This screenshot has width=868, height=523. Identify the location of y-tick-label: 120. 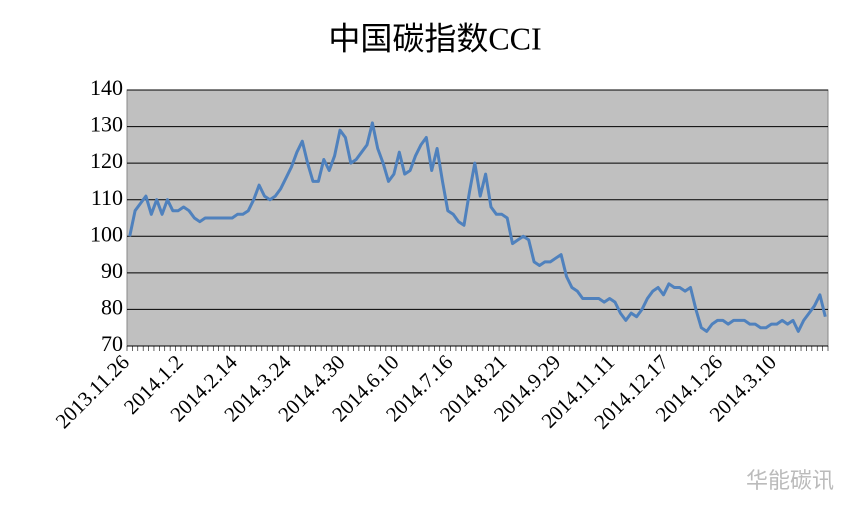
(106, 160).